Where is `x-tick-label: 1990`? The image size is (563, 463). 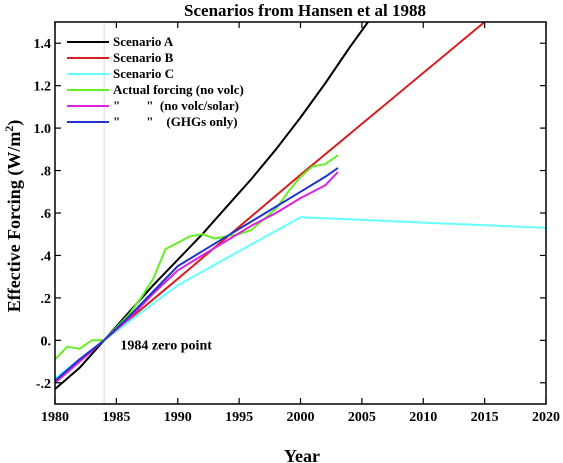 x-tick-label: 1990 is located at coordinates (178, 417).